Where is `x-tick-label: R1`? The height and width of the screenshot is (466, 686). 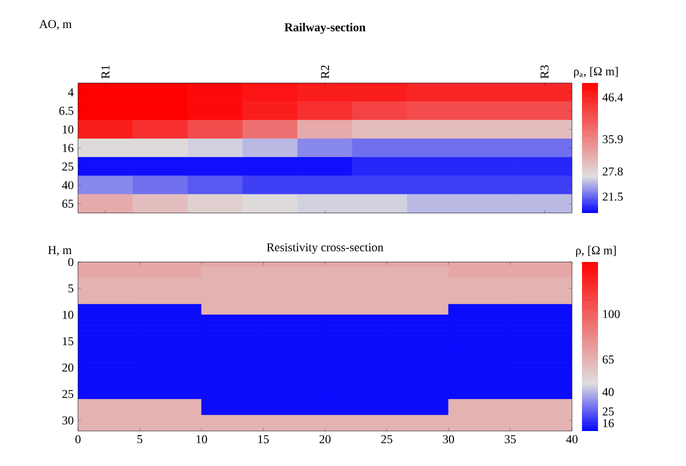 x-tick-label: R1 is located at coordinates (105, 72).